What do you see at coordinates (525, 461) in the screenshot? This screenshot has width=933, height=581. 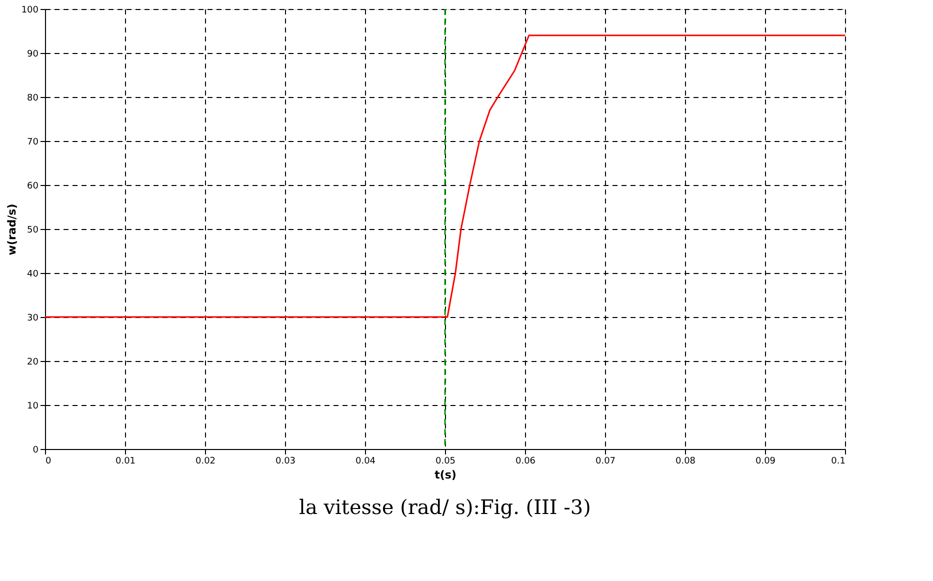 I see `x-tick-label: 0.06` at bounding box center [525, 461].